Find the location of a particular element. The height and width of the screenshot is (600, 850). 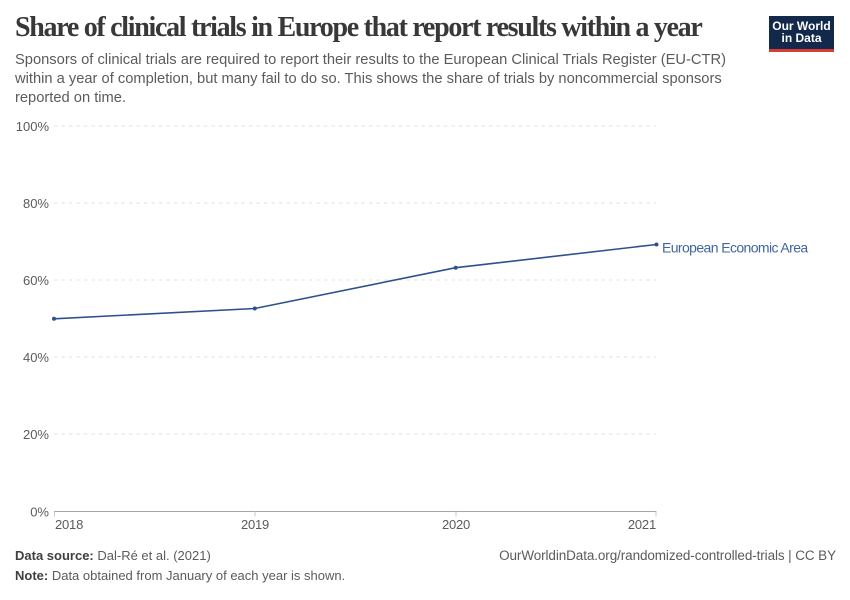

svg-text: 100% is located at coordinates (33, 126).